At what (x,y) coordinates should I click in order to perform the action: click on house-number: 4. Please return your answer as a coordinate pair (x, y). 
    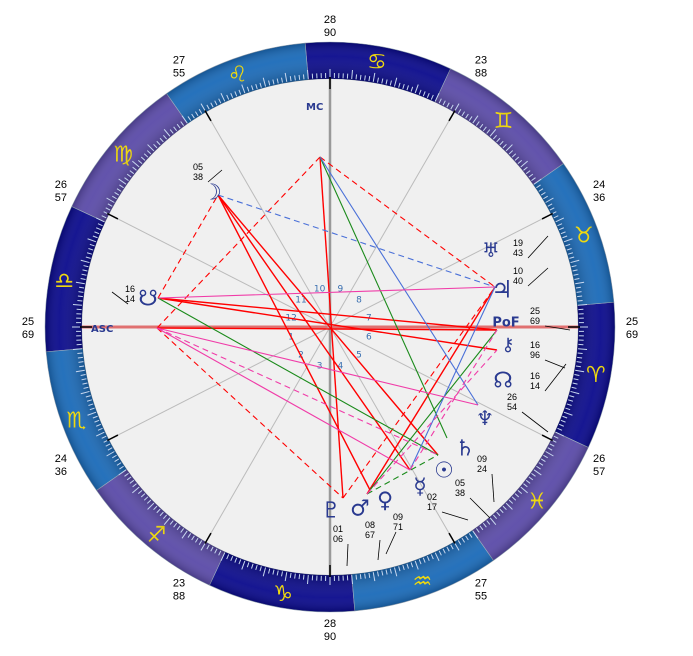
    Looking at the image, I should click on (340, 367).